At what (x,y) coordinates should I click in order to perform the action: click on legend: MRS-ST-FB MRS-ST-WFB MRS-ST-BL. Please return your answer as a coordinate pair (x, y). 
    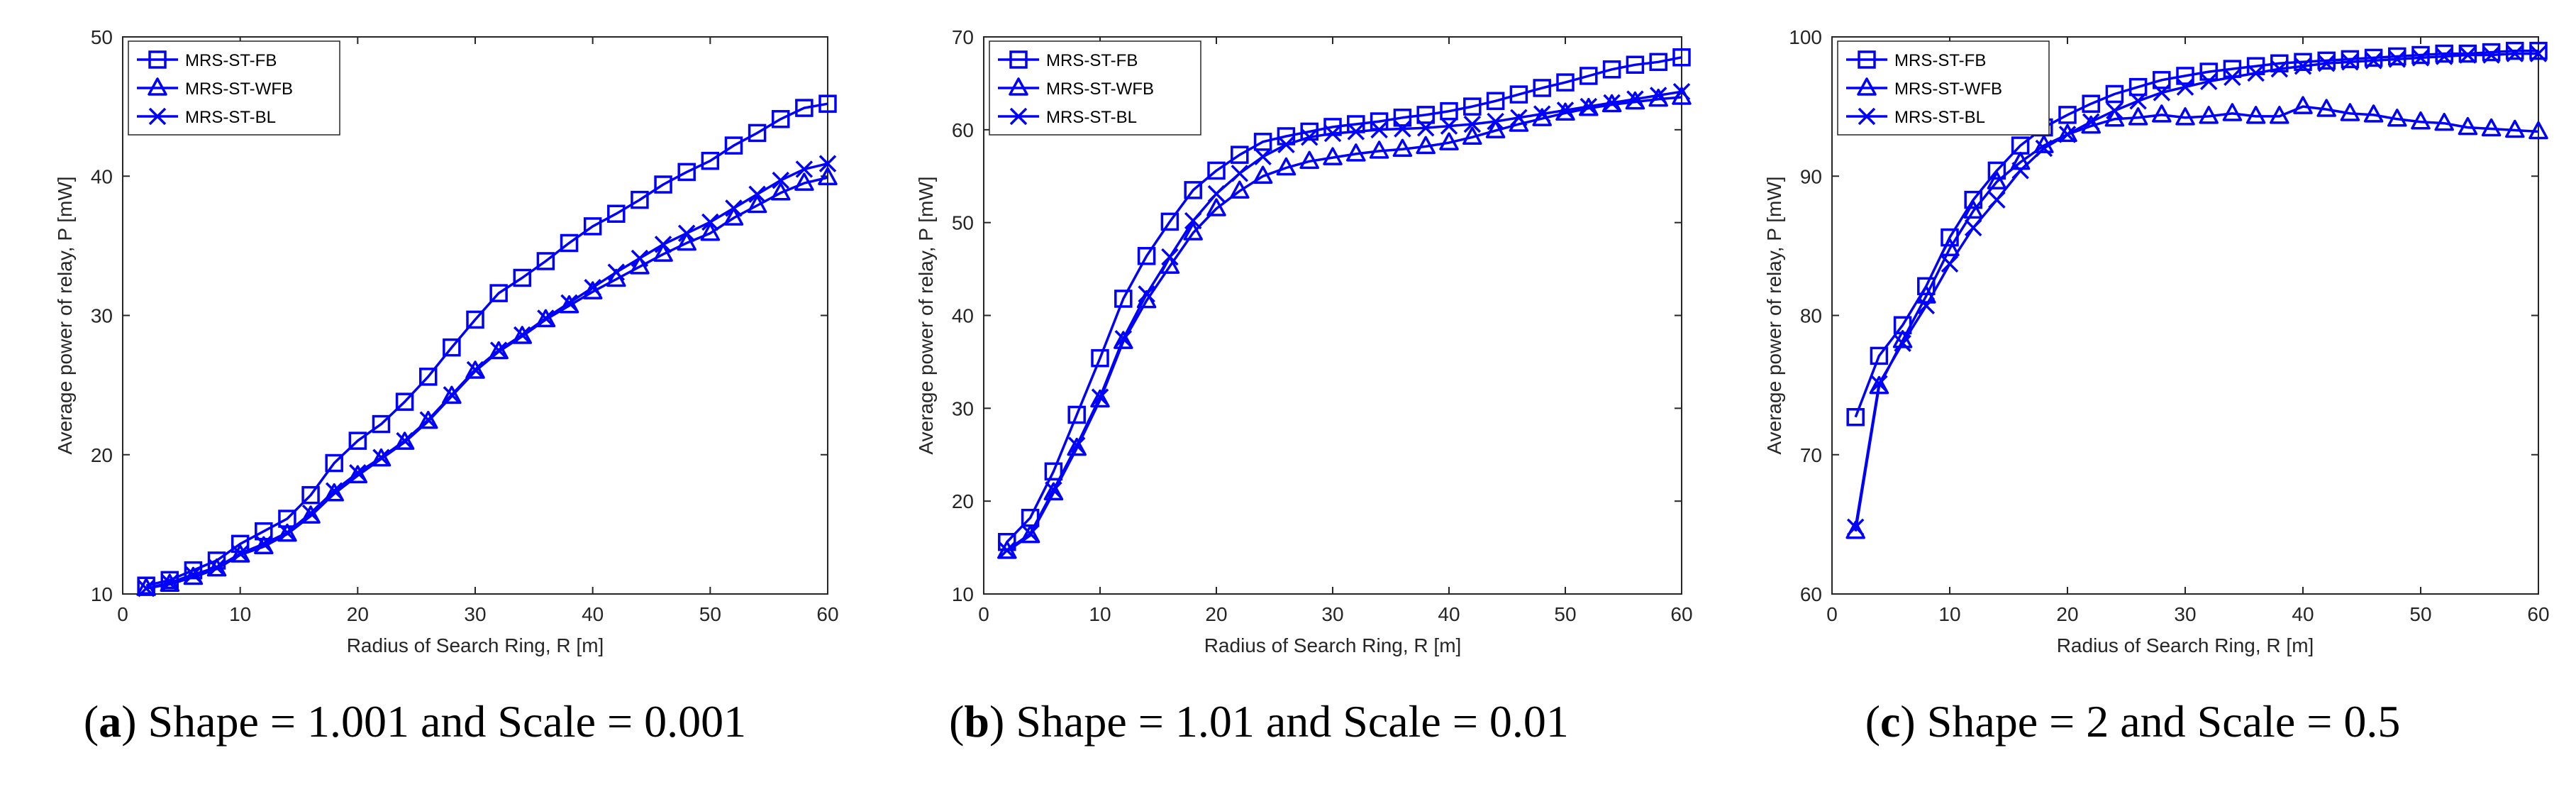
    Looking at the image, I should click on (1943, 88).